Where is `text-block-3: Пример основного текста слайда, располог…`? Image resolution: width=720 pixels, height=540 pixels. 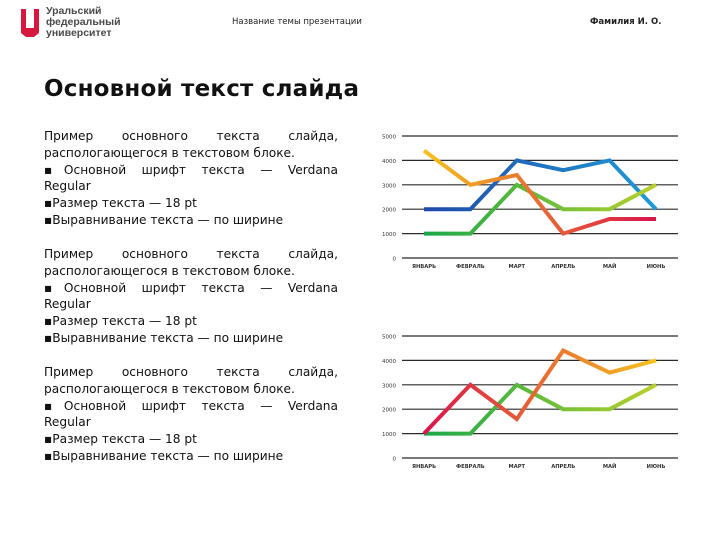
text-block-3: Пример основного текста слайда, располог… is located at coordinates (191, 414).